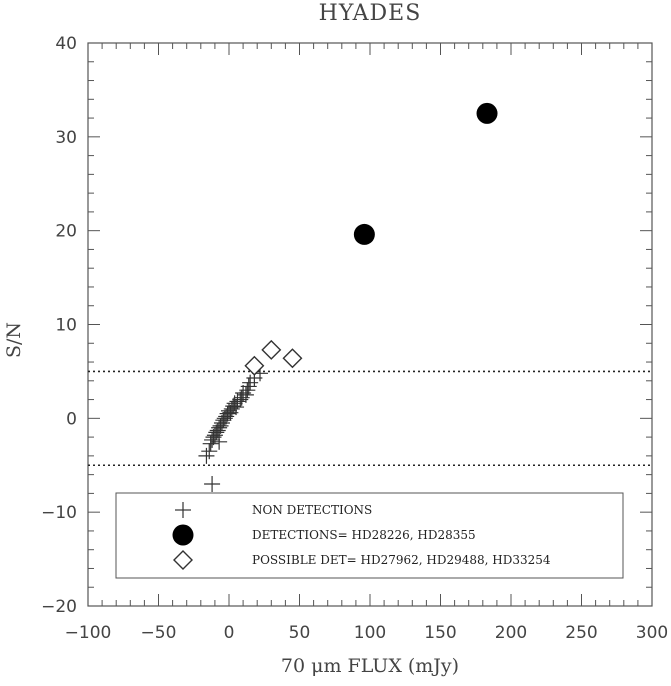  I want to click on y-axis-label: S/N, so click(14, 340).